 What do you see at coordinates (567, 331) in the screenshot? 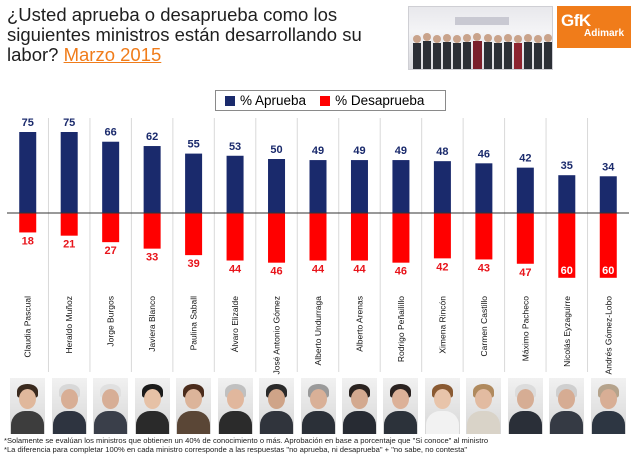
I see `minister-name-label: Nicolás Eyzaguirre` at bounding box center [567, 331].